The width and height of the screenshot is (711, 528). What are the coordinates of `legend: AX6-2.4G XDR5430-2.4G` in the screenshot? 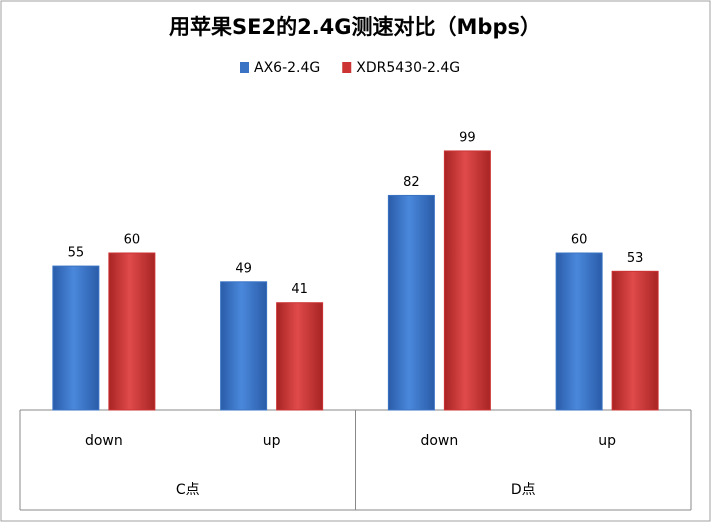 It's located at (350, 68).